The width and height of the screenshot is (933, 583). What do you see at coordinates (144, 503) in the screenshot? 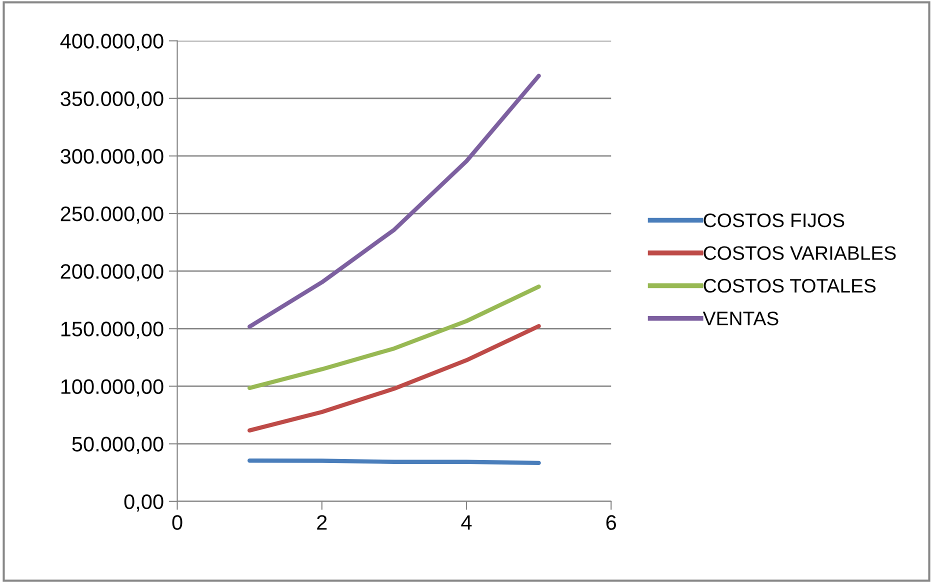
I see `y-tick-label: 0,00` at bounding box center [144, 503].